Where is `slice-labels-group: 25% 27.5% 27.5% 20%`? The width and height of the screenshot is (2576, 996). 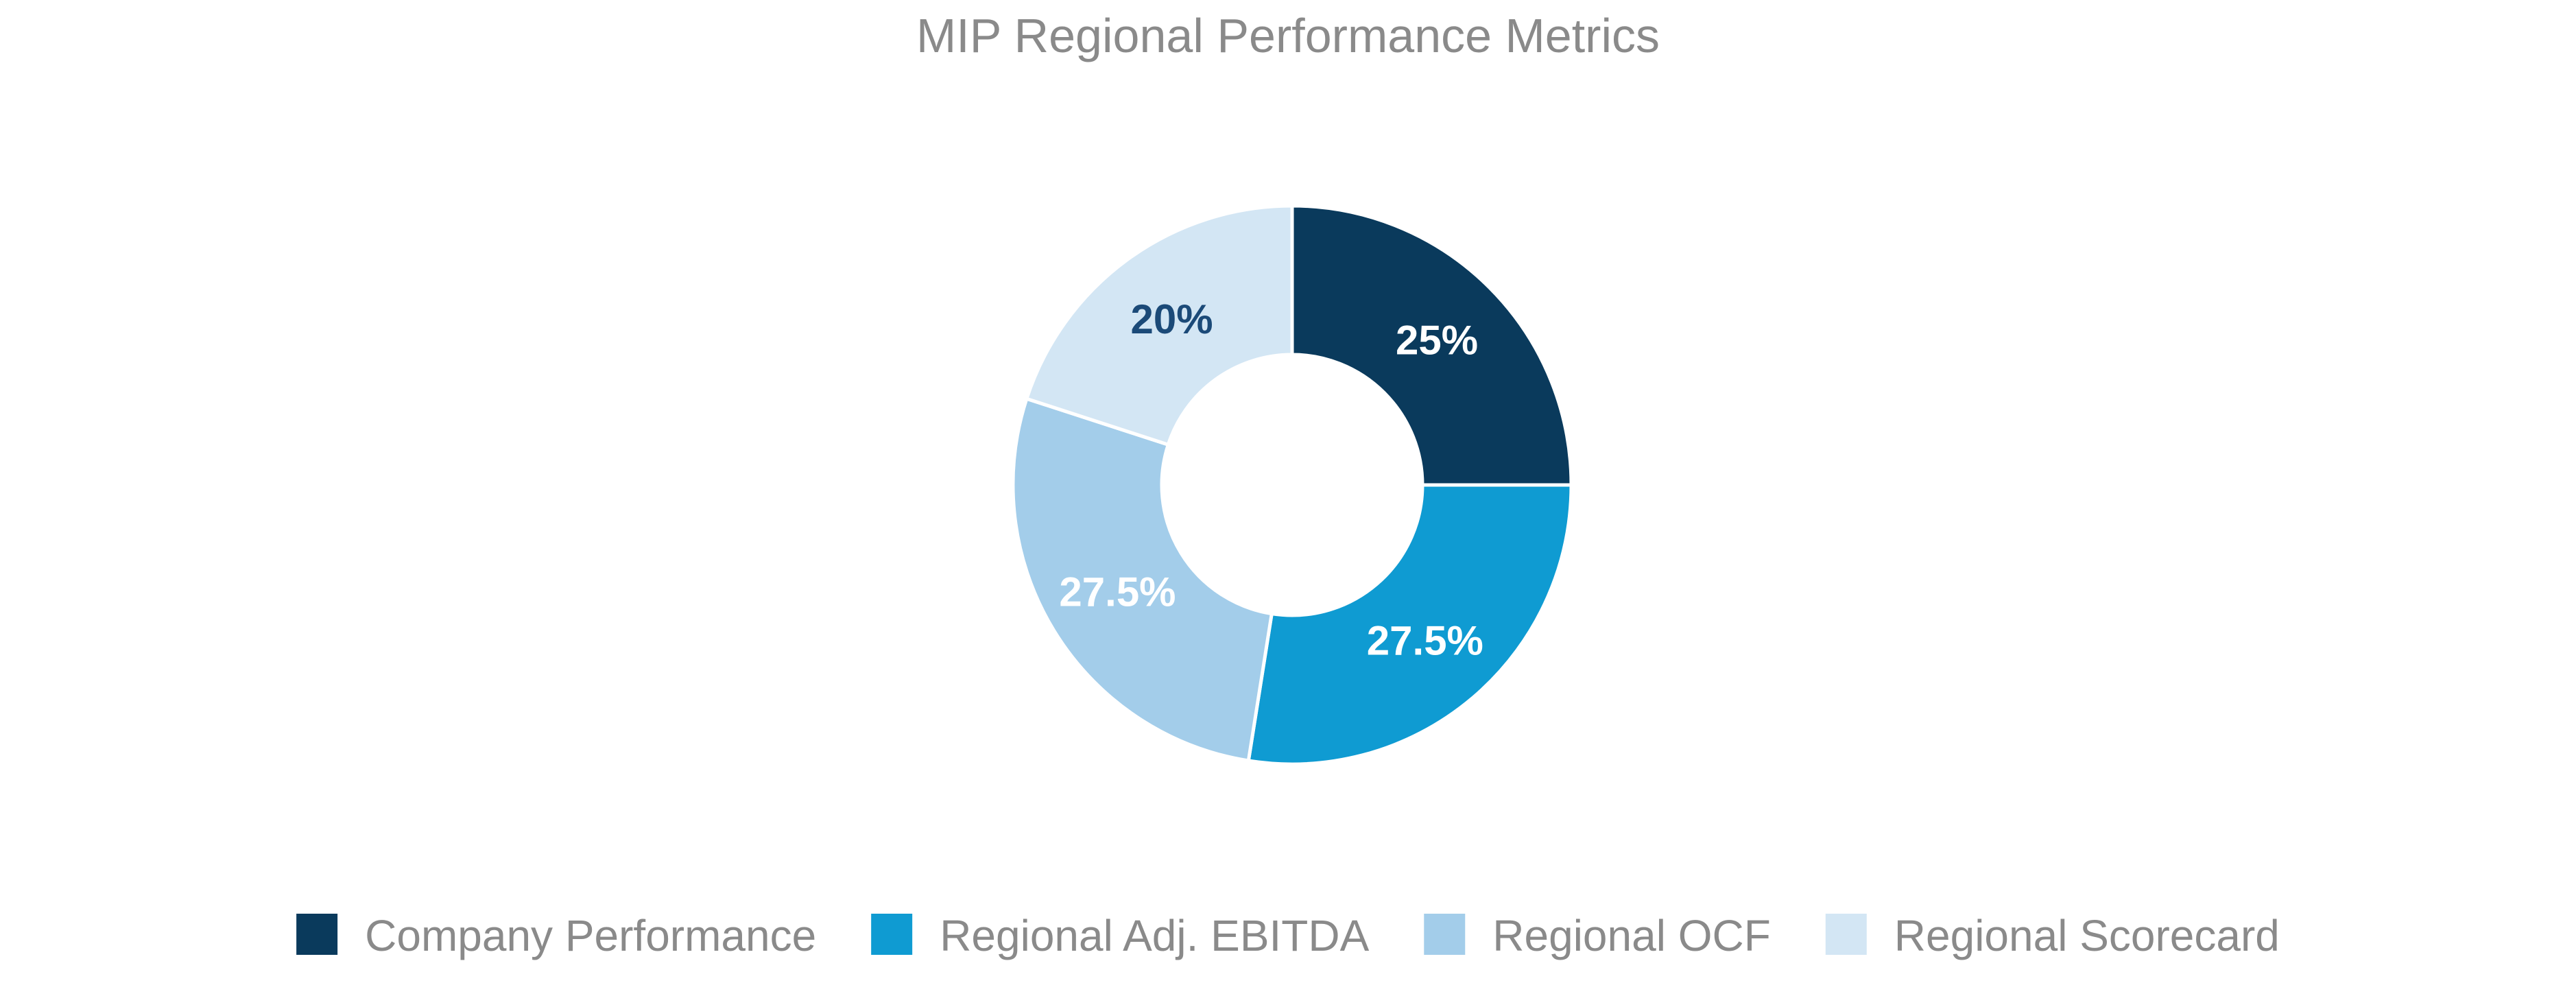 slice-labels-group: 25% 27.5% 27.5% 20% is located at coordinates (1271, 480).